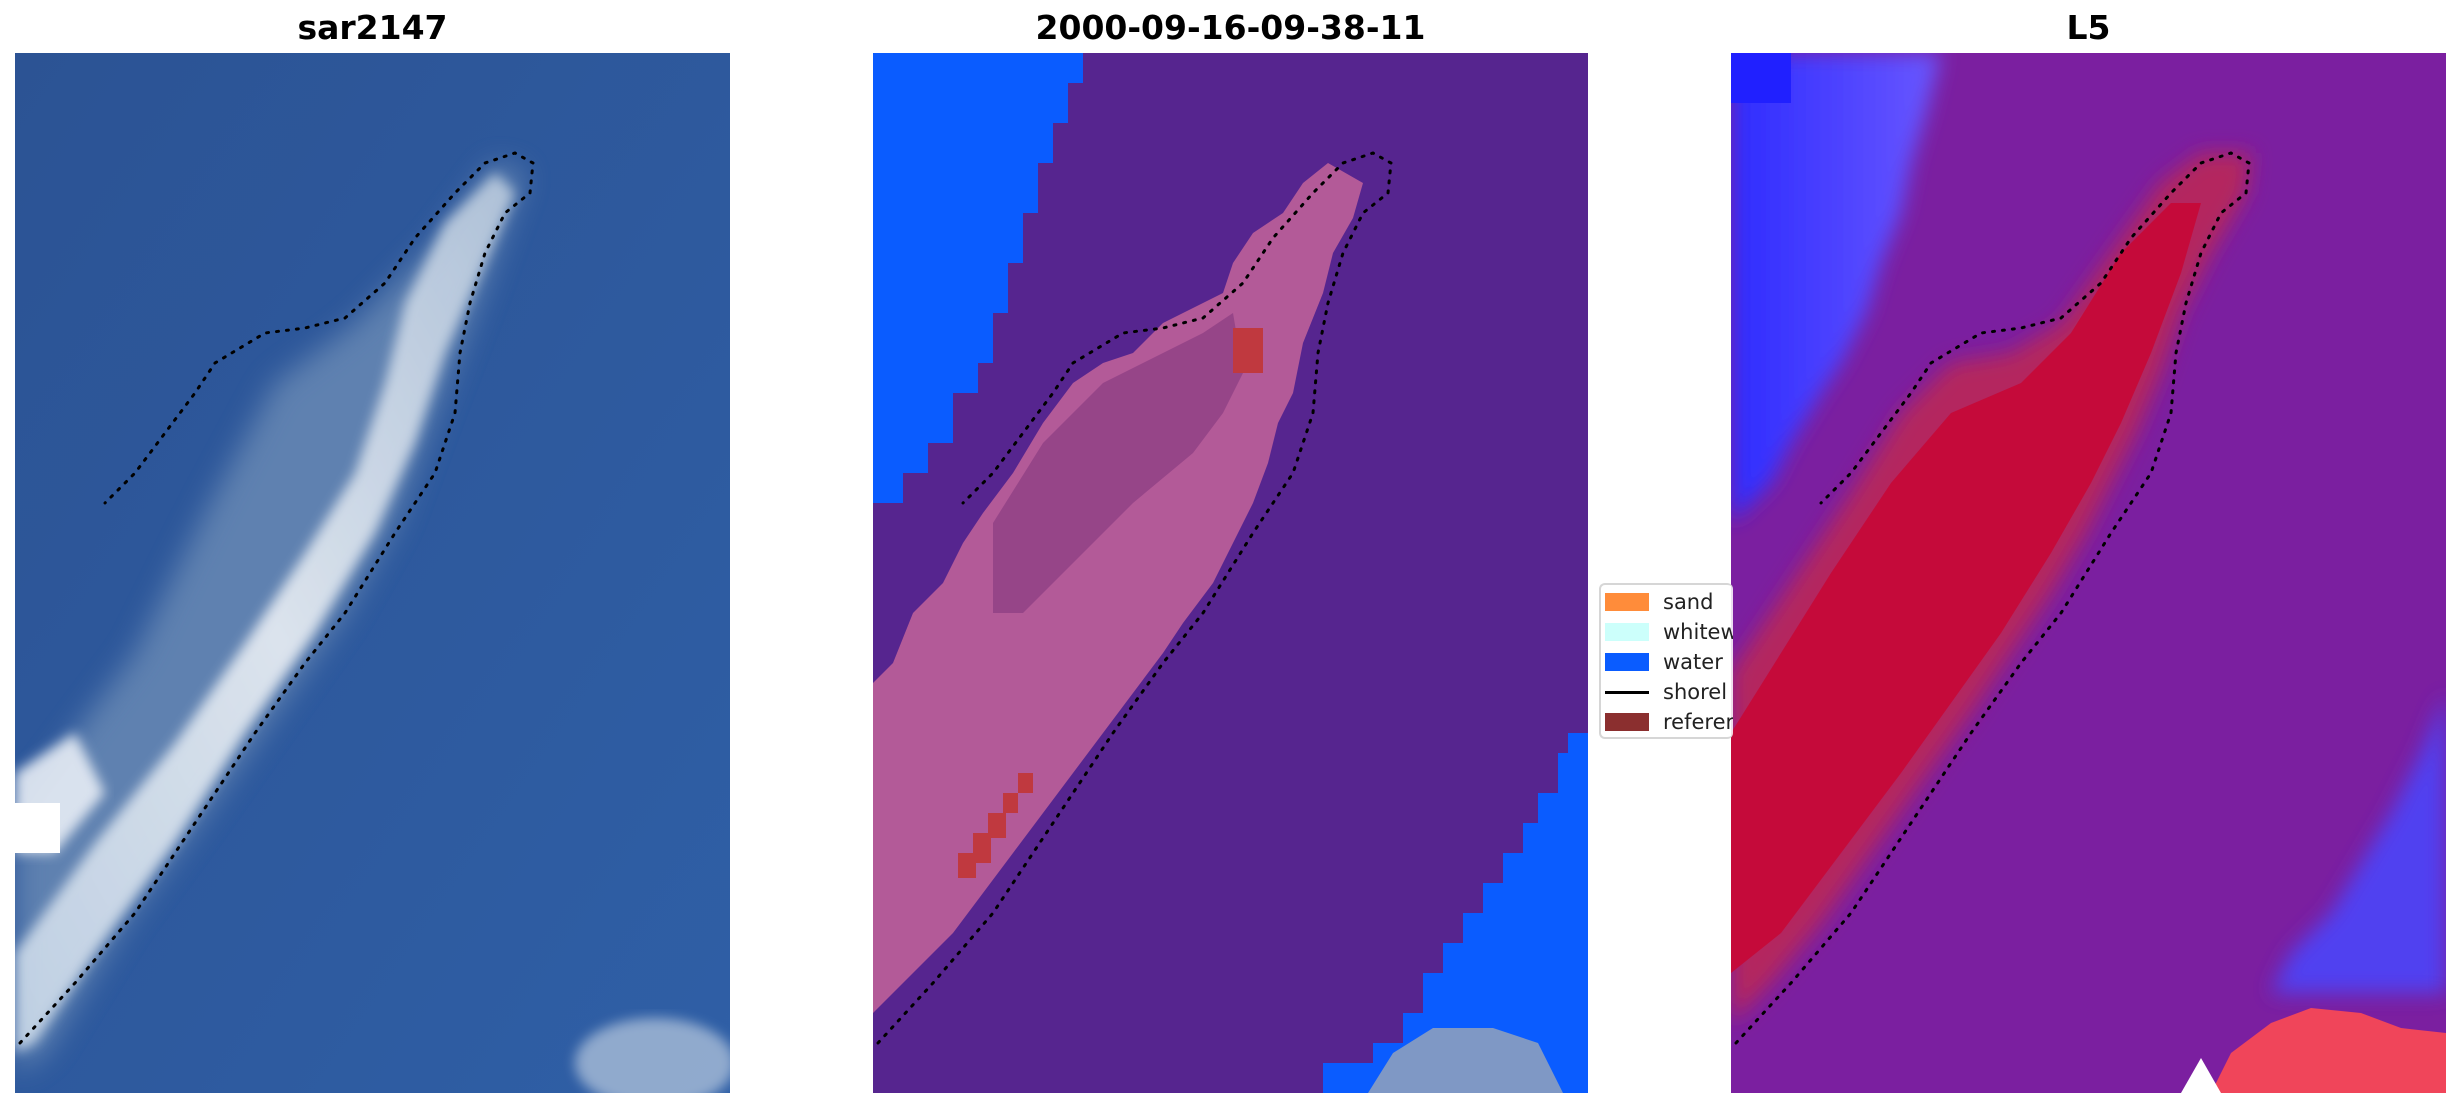  I want to click on panel-title-classification: 2000-09-16-09-38-11, so click(1230, 27).